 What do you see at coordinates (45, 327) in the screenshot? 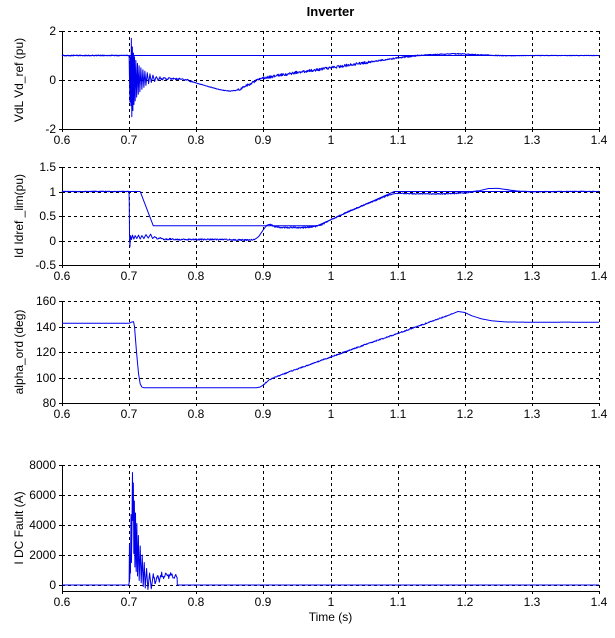
I see `y-tick-label: 140` at bounding box center [45, 327].